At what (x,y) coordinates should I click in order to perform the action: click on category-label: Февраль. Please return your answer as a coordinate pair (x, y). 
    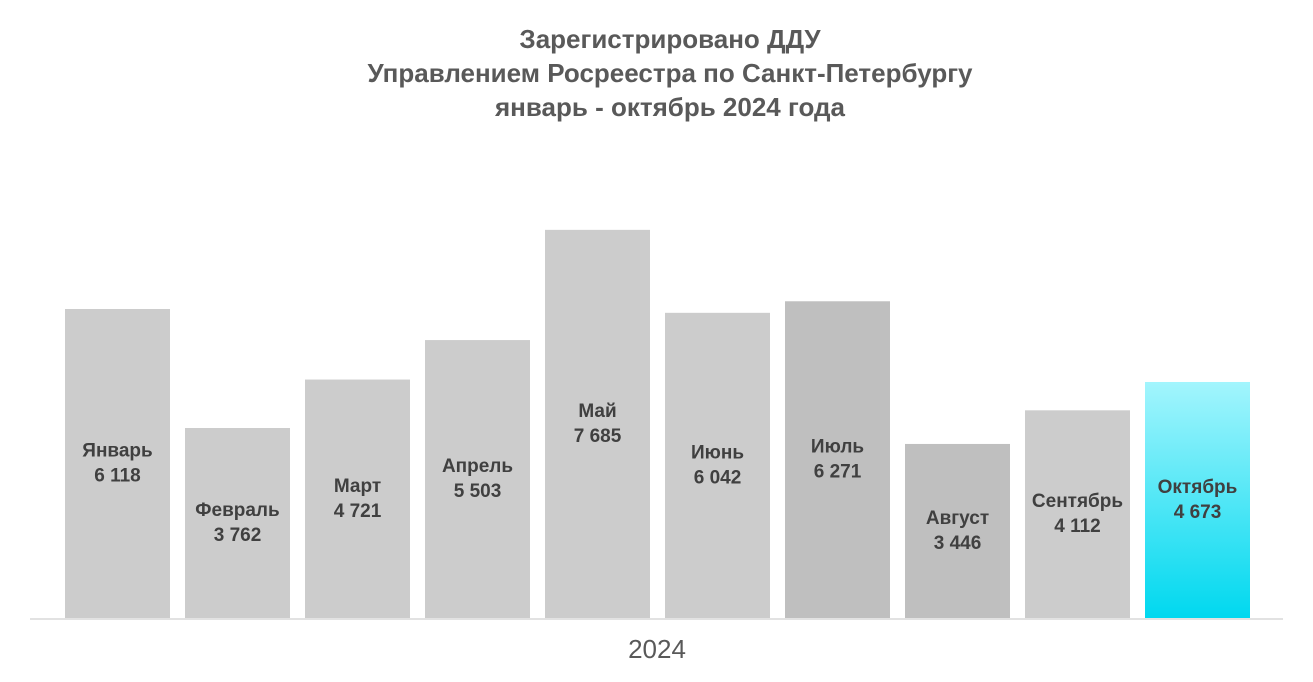
    Looking at the image, I should click on (237, 510).